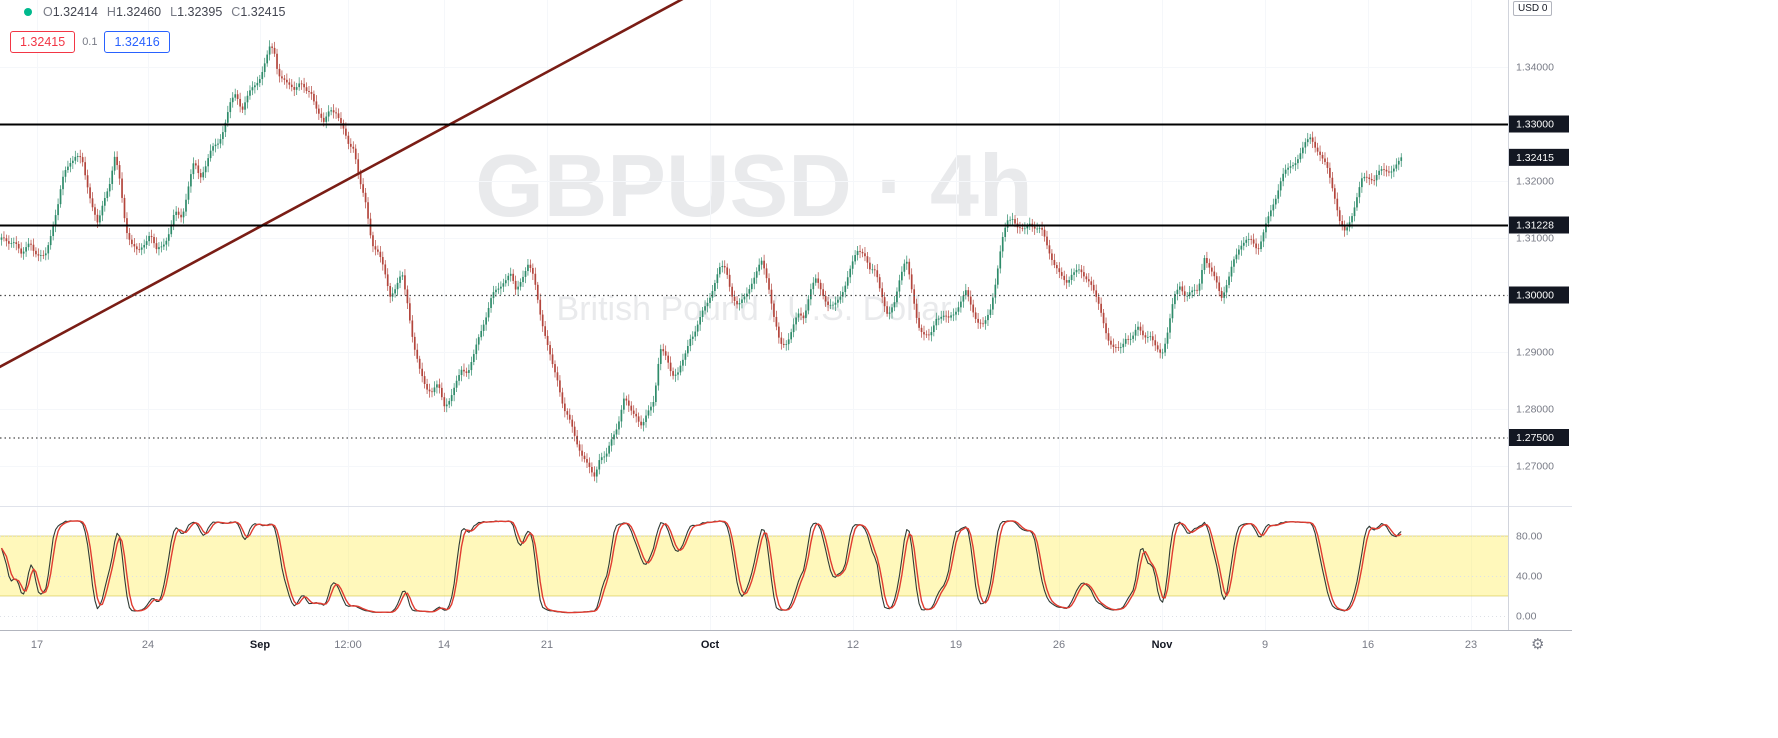  I want to click on market-status-dot, so click(28, 12).